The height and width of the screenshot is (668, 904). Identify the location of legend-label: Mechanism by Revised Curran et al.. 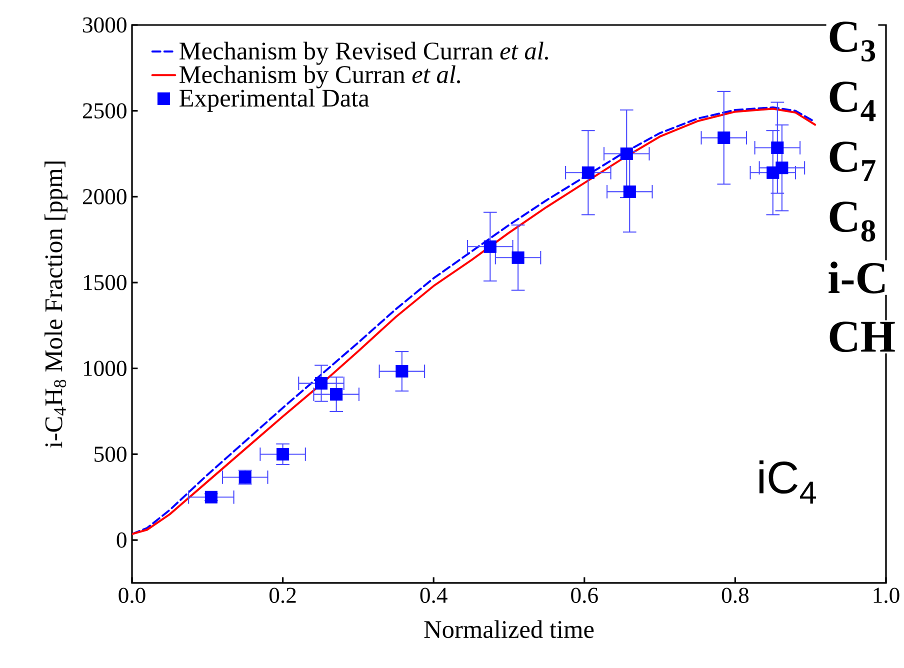
(364, 53).